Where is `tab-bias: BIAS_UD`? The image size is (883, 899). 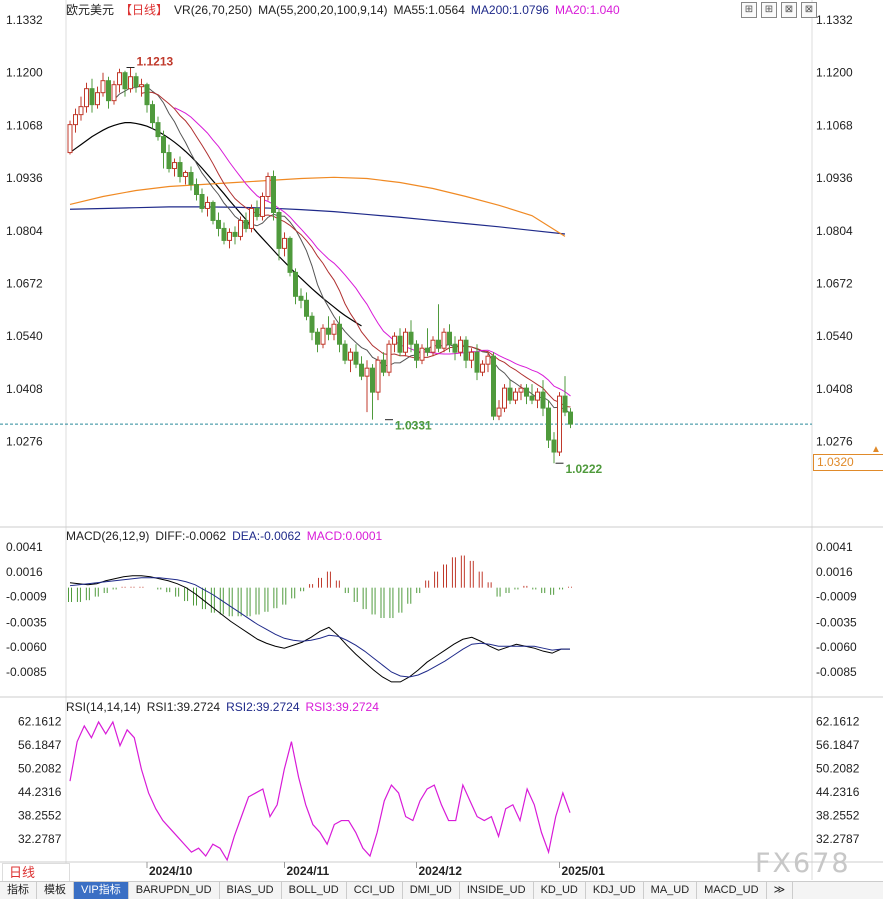
tab-bias: BIAS_UD is located at coordinates (251, 890).